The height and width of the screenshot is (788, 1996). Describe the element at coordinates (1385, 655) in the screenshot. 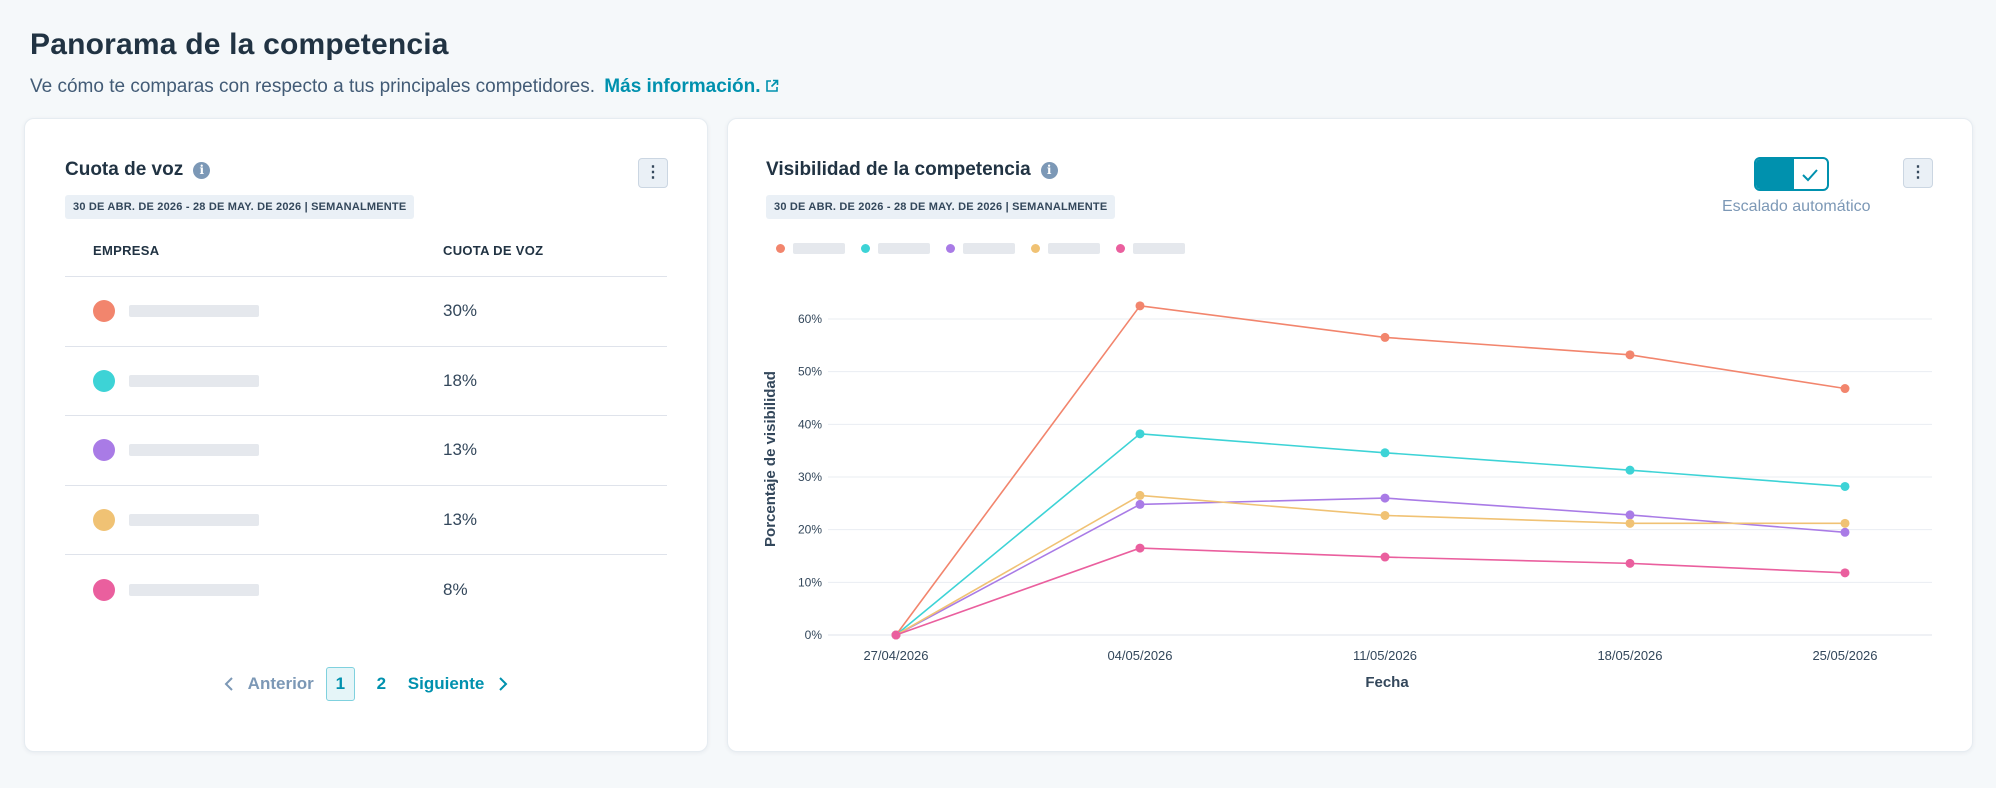

I see `x-tick-label: 11/05/2026` at that location.